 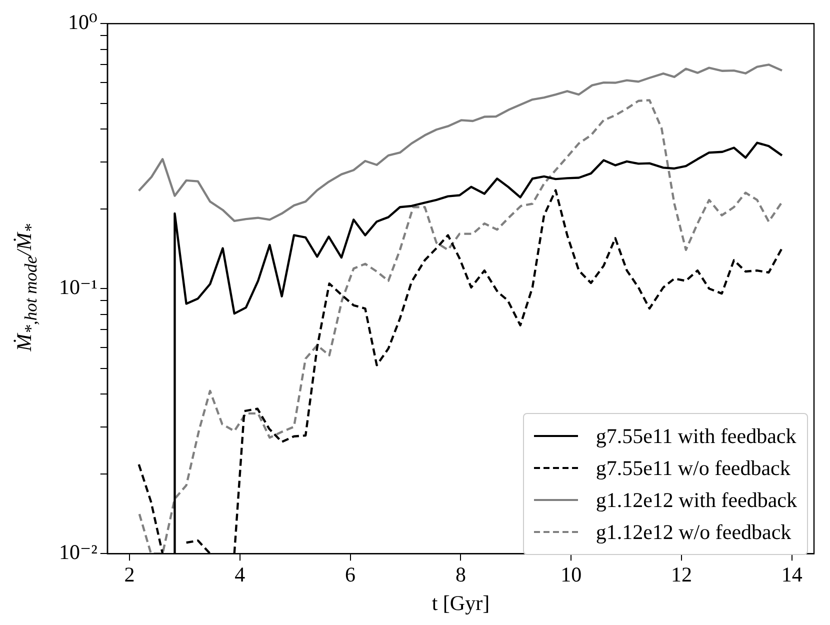 I want to click on y-tick-label: 10⁰, so click(x=83, y=22).